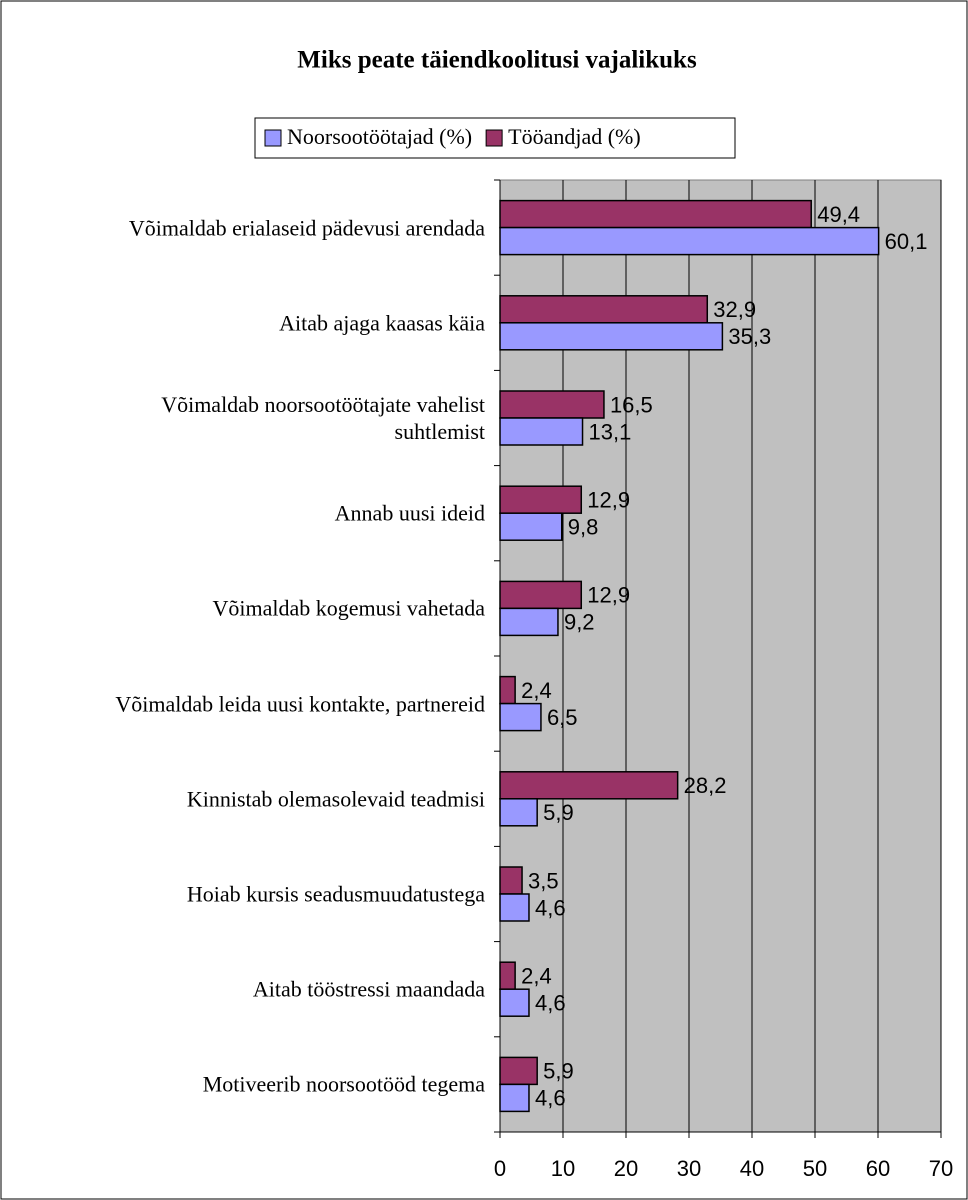  I want to click on value-label: 9,8, so click(583, 527).